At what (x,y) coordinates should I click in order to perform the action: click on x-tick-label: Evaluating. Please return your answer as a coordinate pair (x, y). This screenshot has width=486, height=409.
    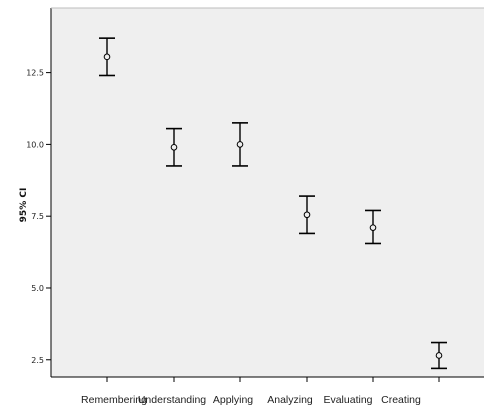
    Looking at the image, I should click on (347, 400).